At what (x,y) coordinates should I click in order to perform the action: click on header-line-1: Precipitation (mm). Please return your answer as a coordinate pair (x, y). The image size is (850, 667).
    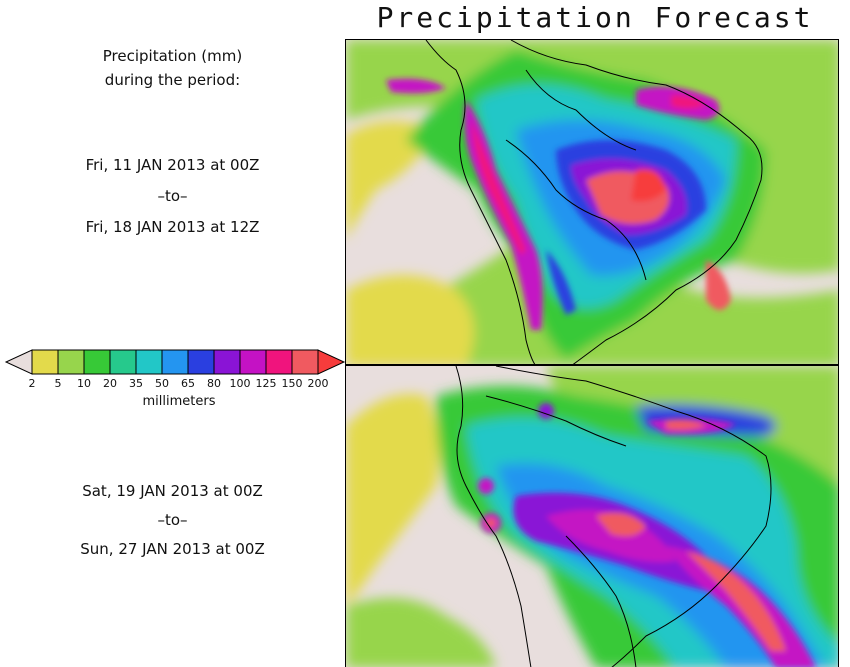
    Looking at the image, I should click on (172, 56).